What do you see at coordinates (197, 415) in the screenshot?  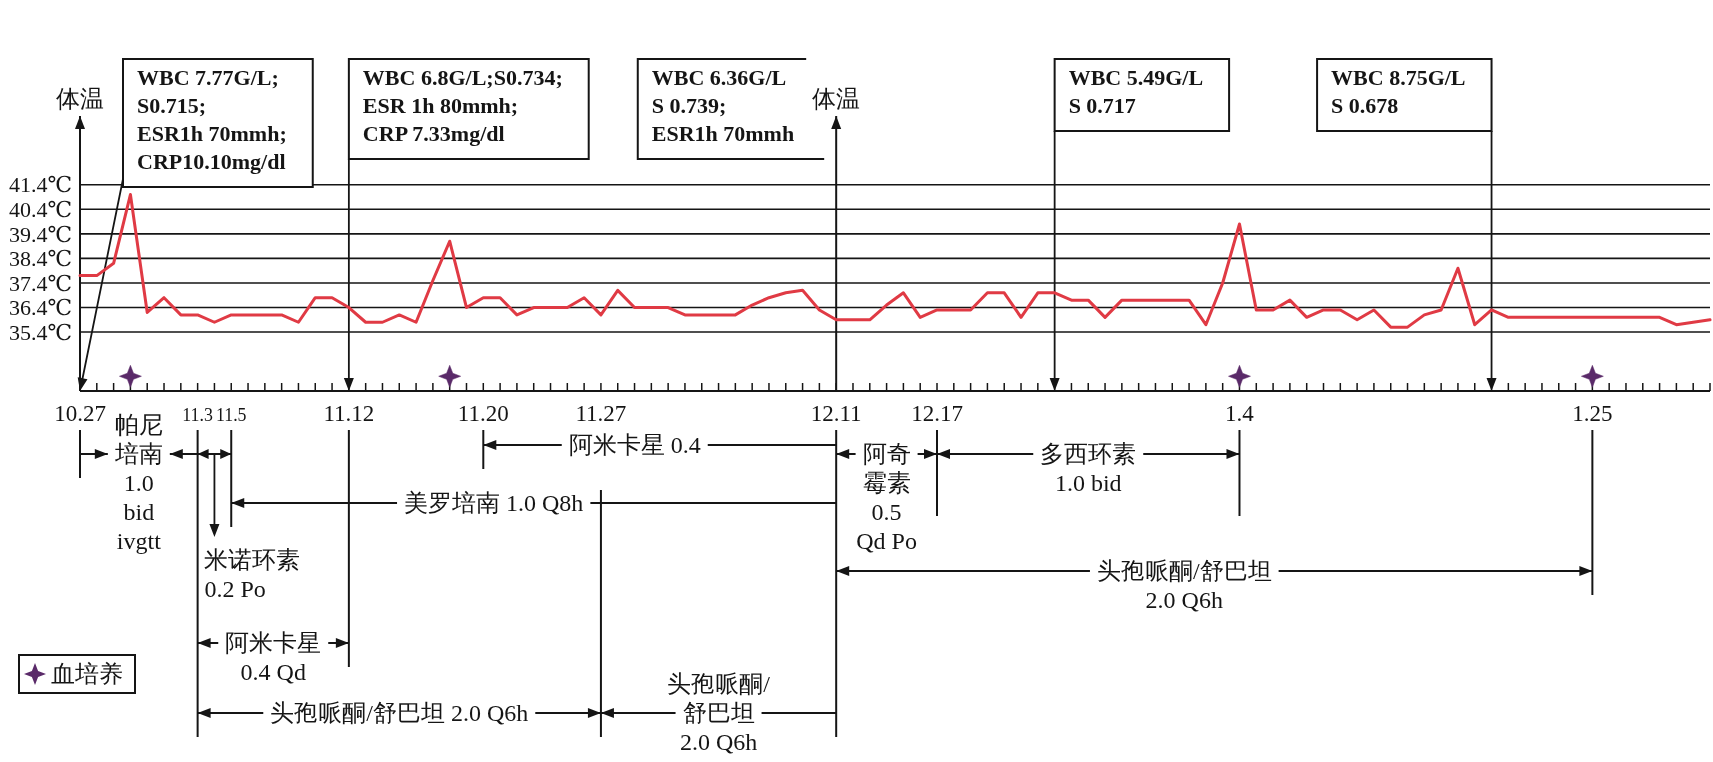 I see `x-tick-label: 11.3` at bounding box center [197, 415].